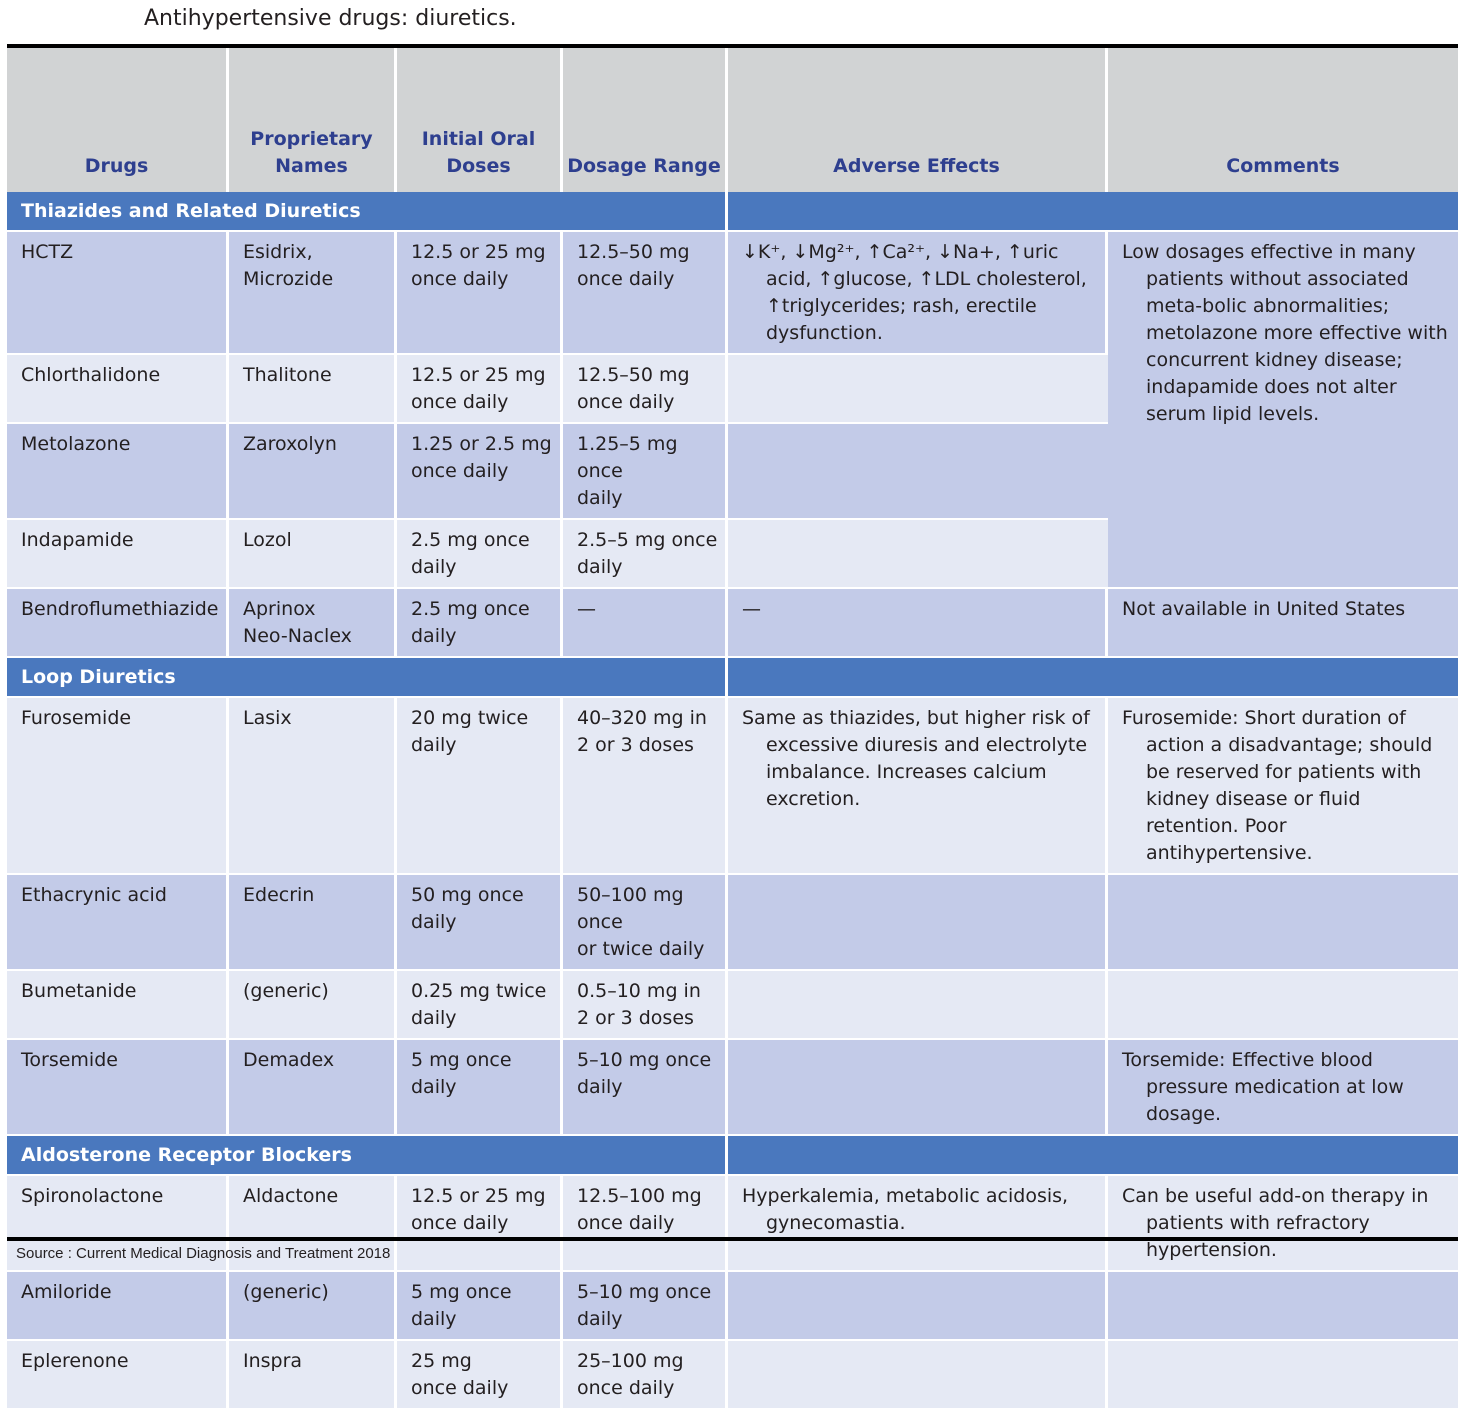 The width and height of the screenshot is (1458, 1410). I want to click on dosage-range: 12.5–100 mg once daily, so click(645, 1224).